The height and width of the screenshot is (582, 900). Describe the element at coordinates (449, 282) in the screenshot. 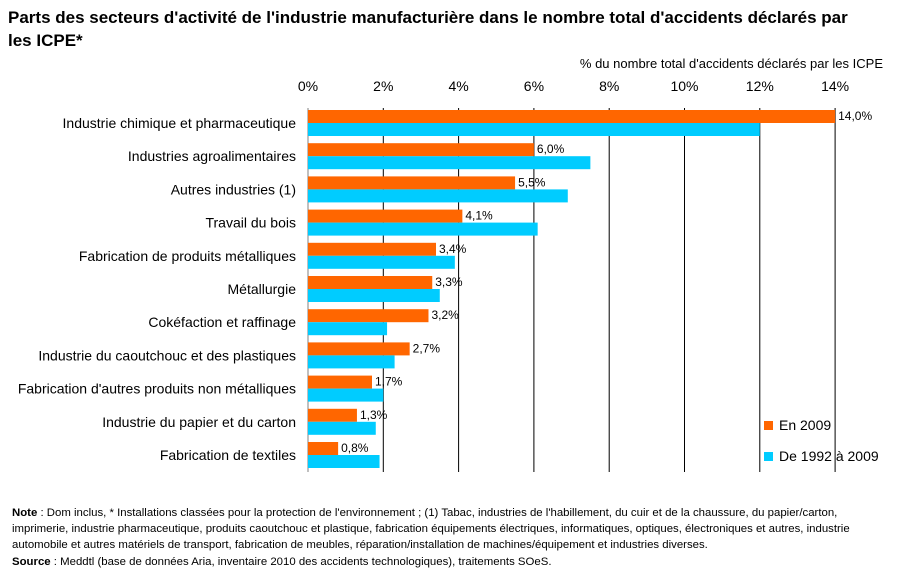

I see `value-label-2009: 3,3%` at that location.